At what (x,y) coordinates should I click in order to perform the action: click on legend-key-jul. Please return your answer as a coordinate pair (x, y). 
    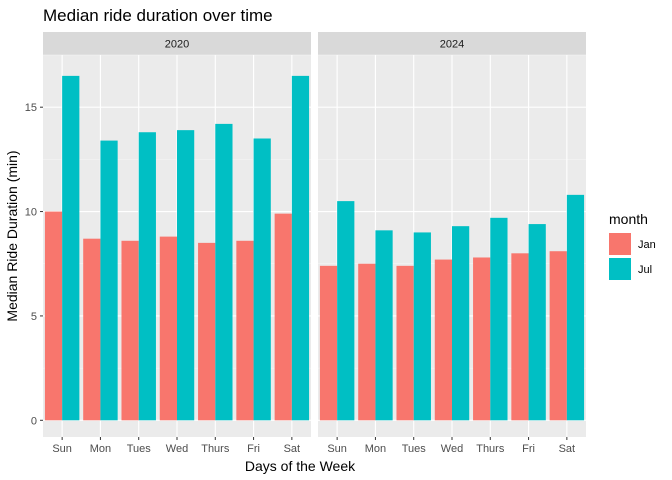
    Looking at the image, I should click on (620, 269).